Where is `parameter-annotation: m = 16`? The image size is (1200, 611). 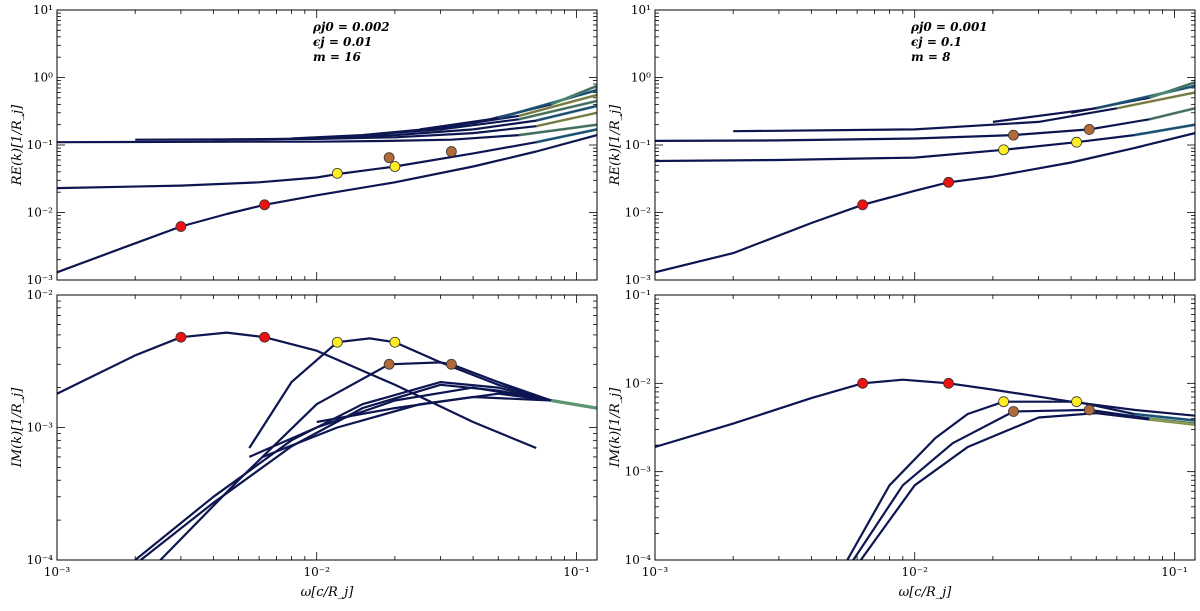
parameter-annotation: m = 16 is located at coordinates (337, 57).